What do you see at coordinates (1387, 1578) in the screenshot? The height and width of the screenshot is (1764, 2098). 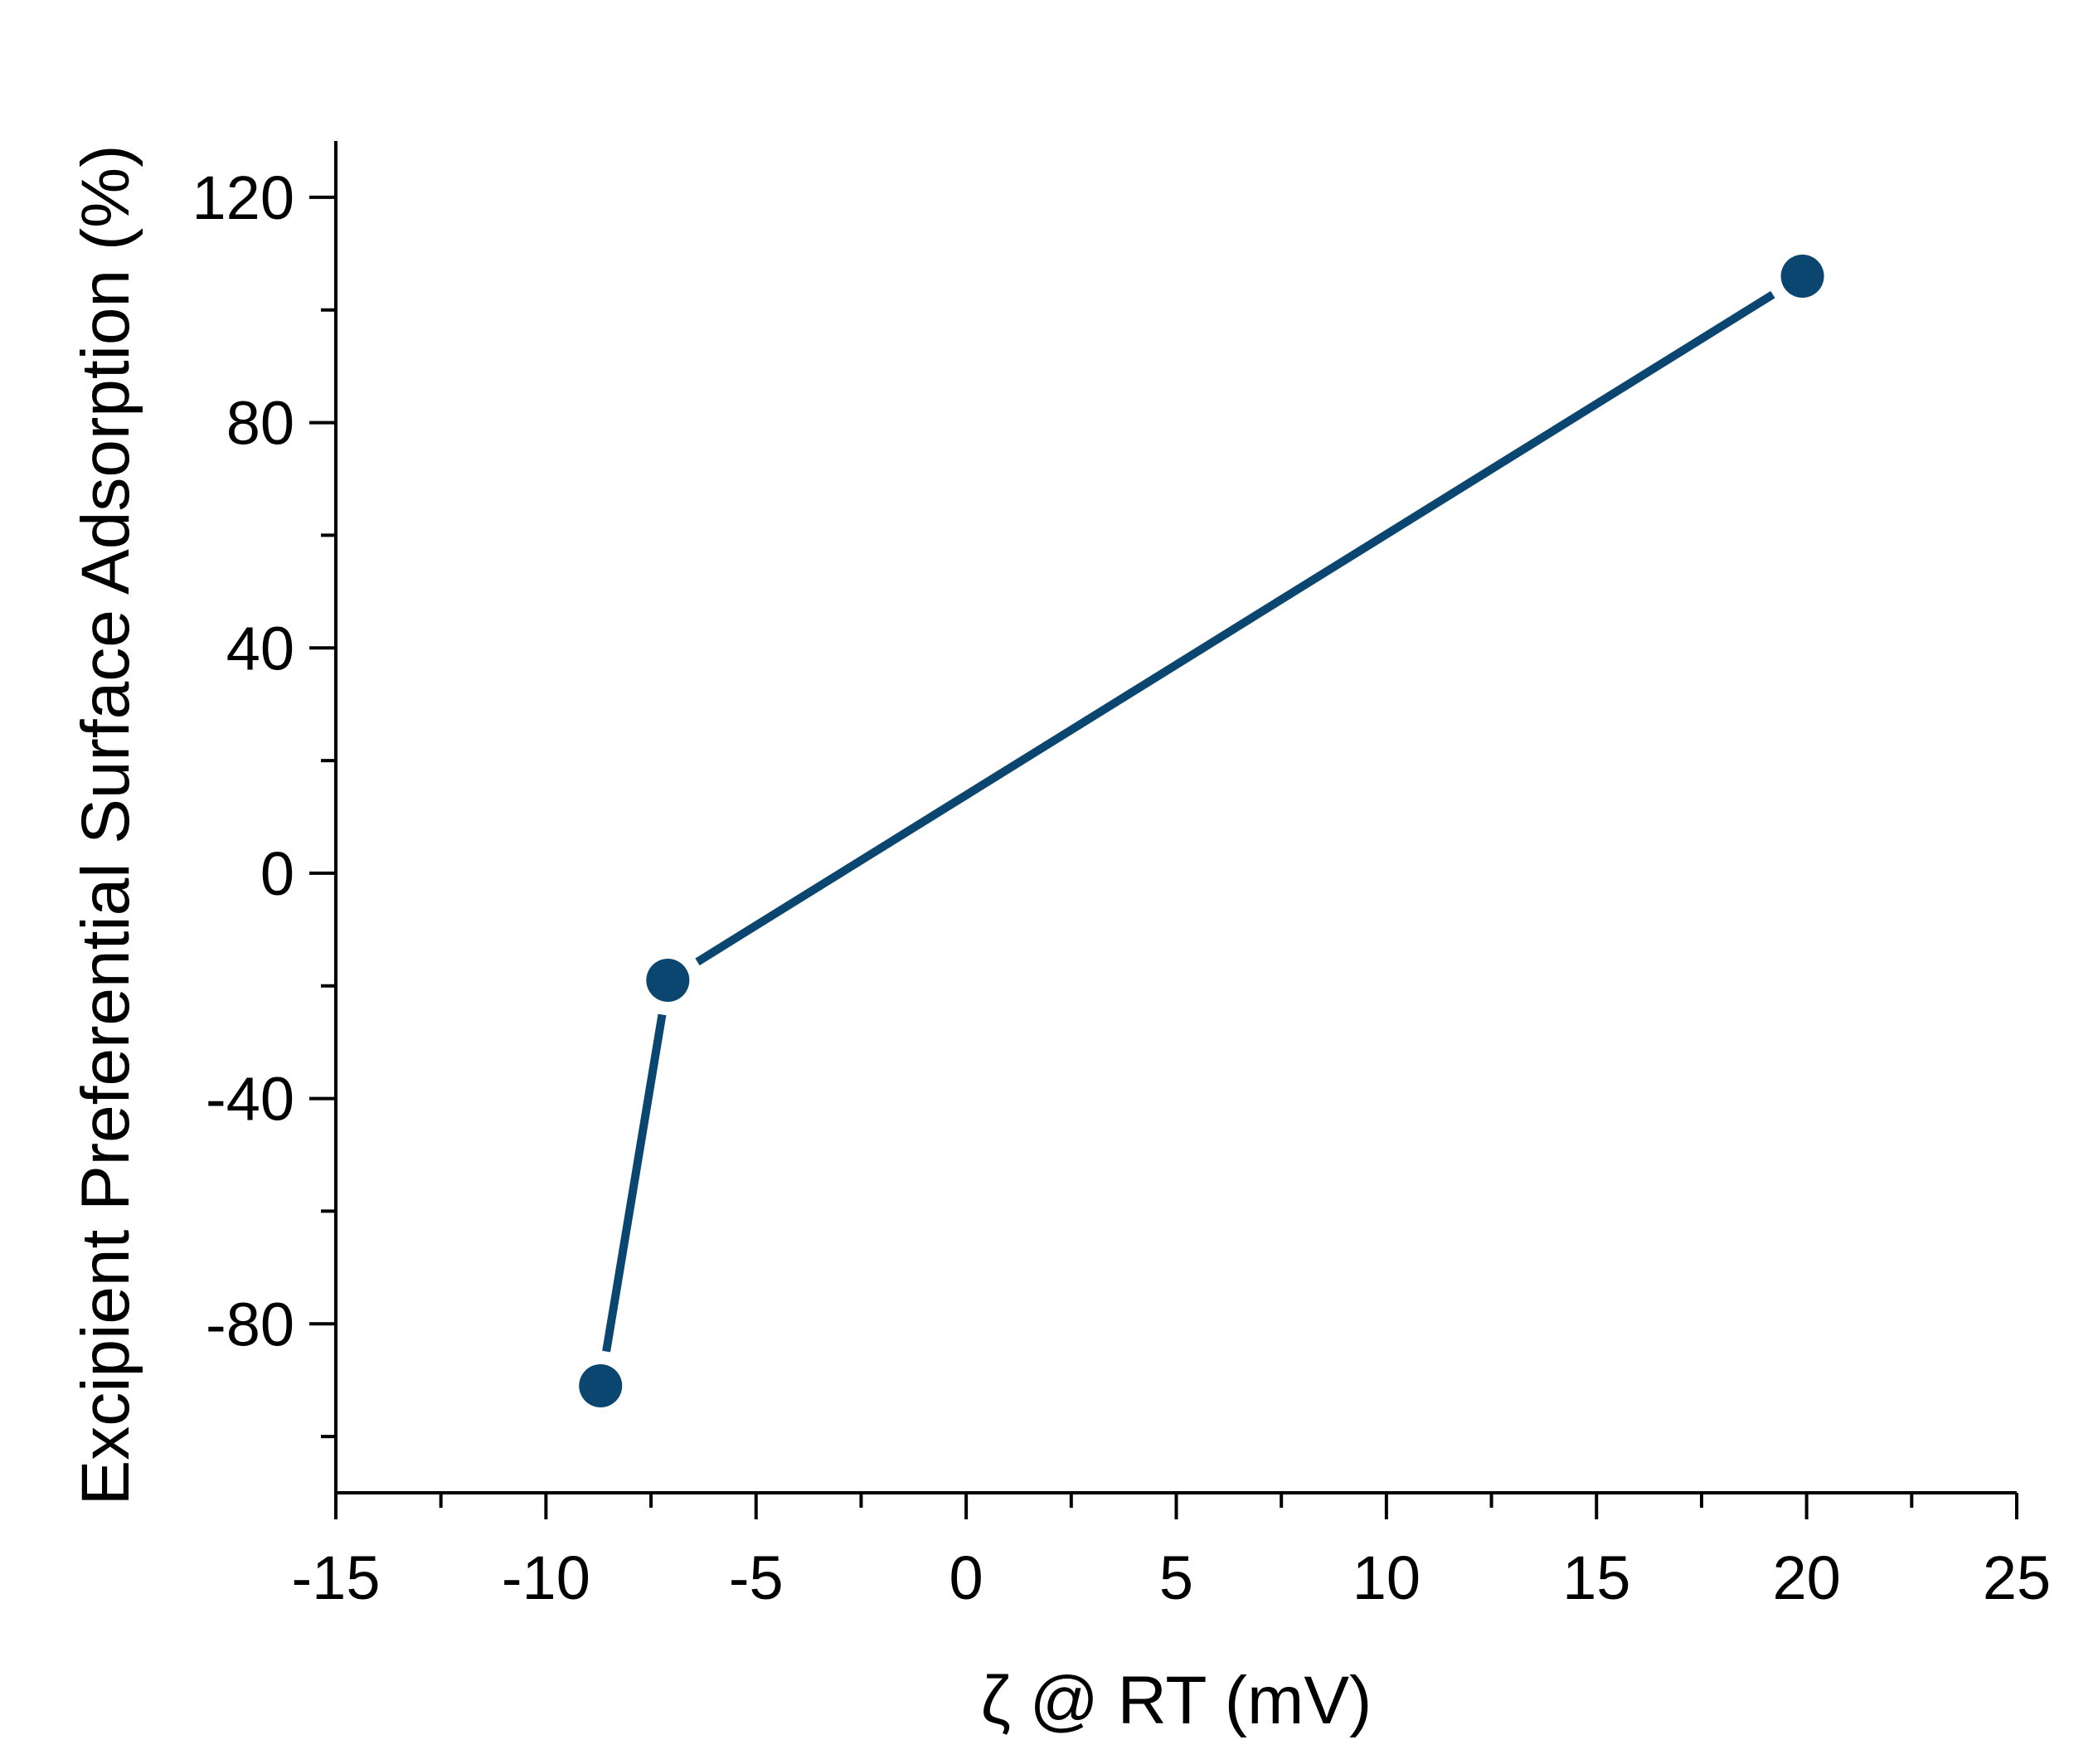 I see `x-tick-label: 10` at bounding box center [1387, 1578].